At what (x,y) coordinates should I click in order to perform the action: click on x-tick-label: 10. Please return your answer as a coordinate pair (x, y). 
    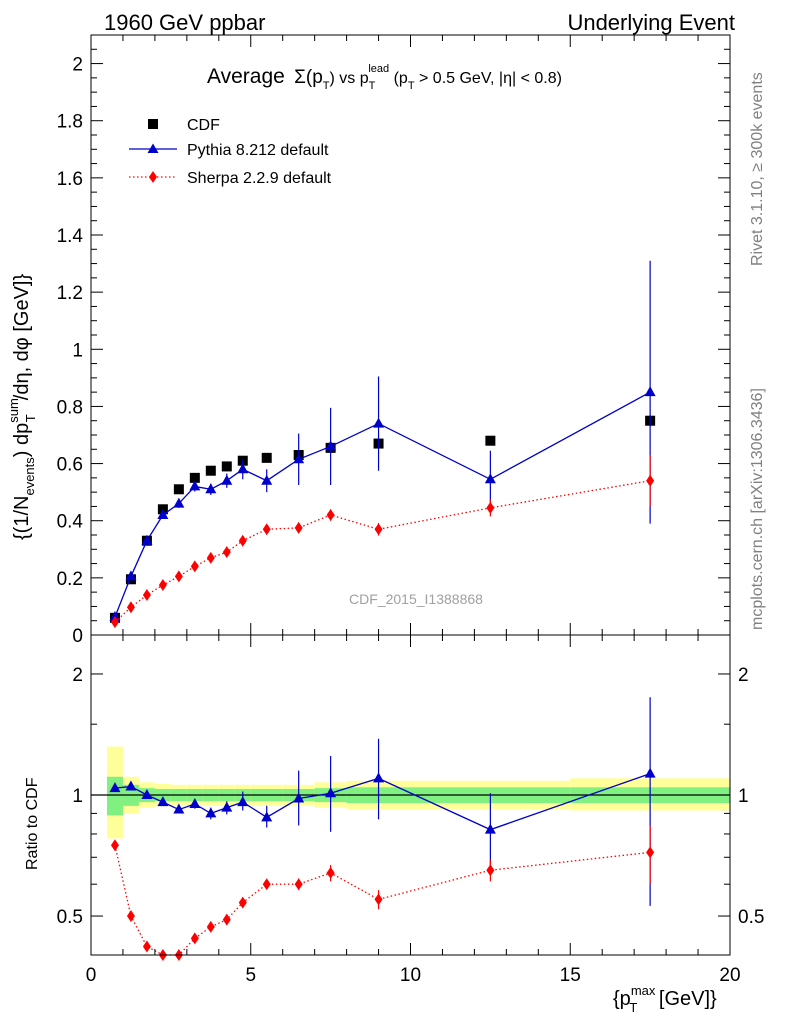
    Looking at the image, I should click on (410, 975).